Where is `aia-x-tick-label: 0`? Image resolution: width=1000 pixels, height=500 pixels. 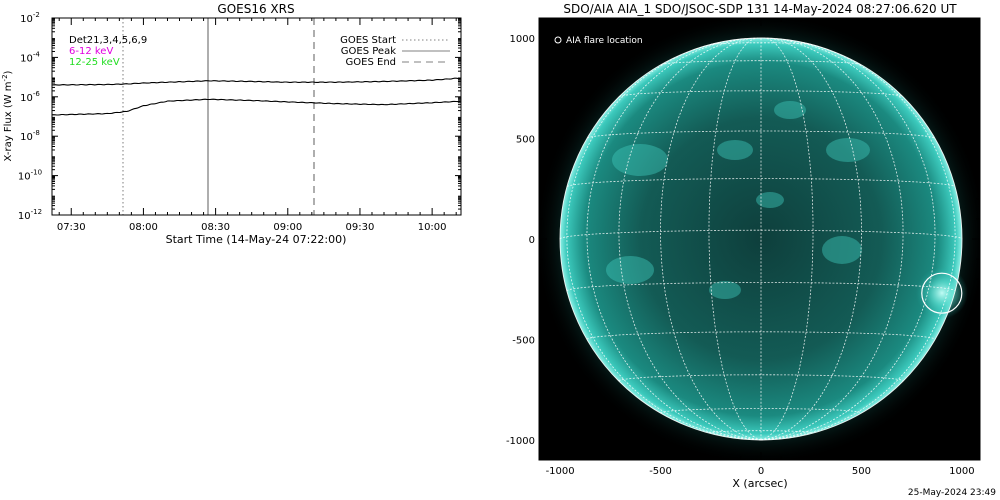 aia-x-tick-label: 0 is located at coordinates (761, 471).